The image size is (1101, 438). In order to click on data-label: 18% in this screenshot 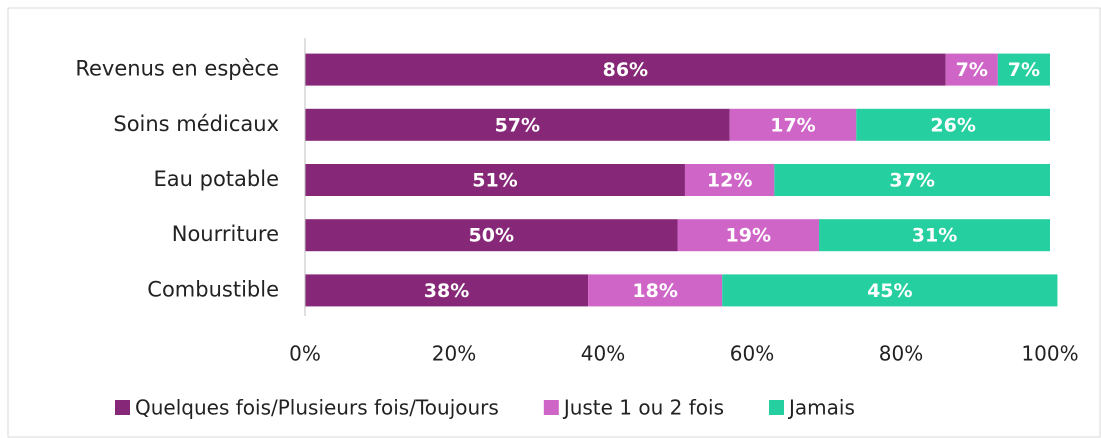, I will do `click(654, 291)`.